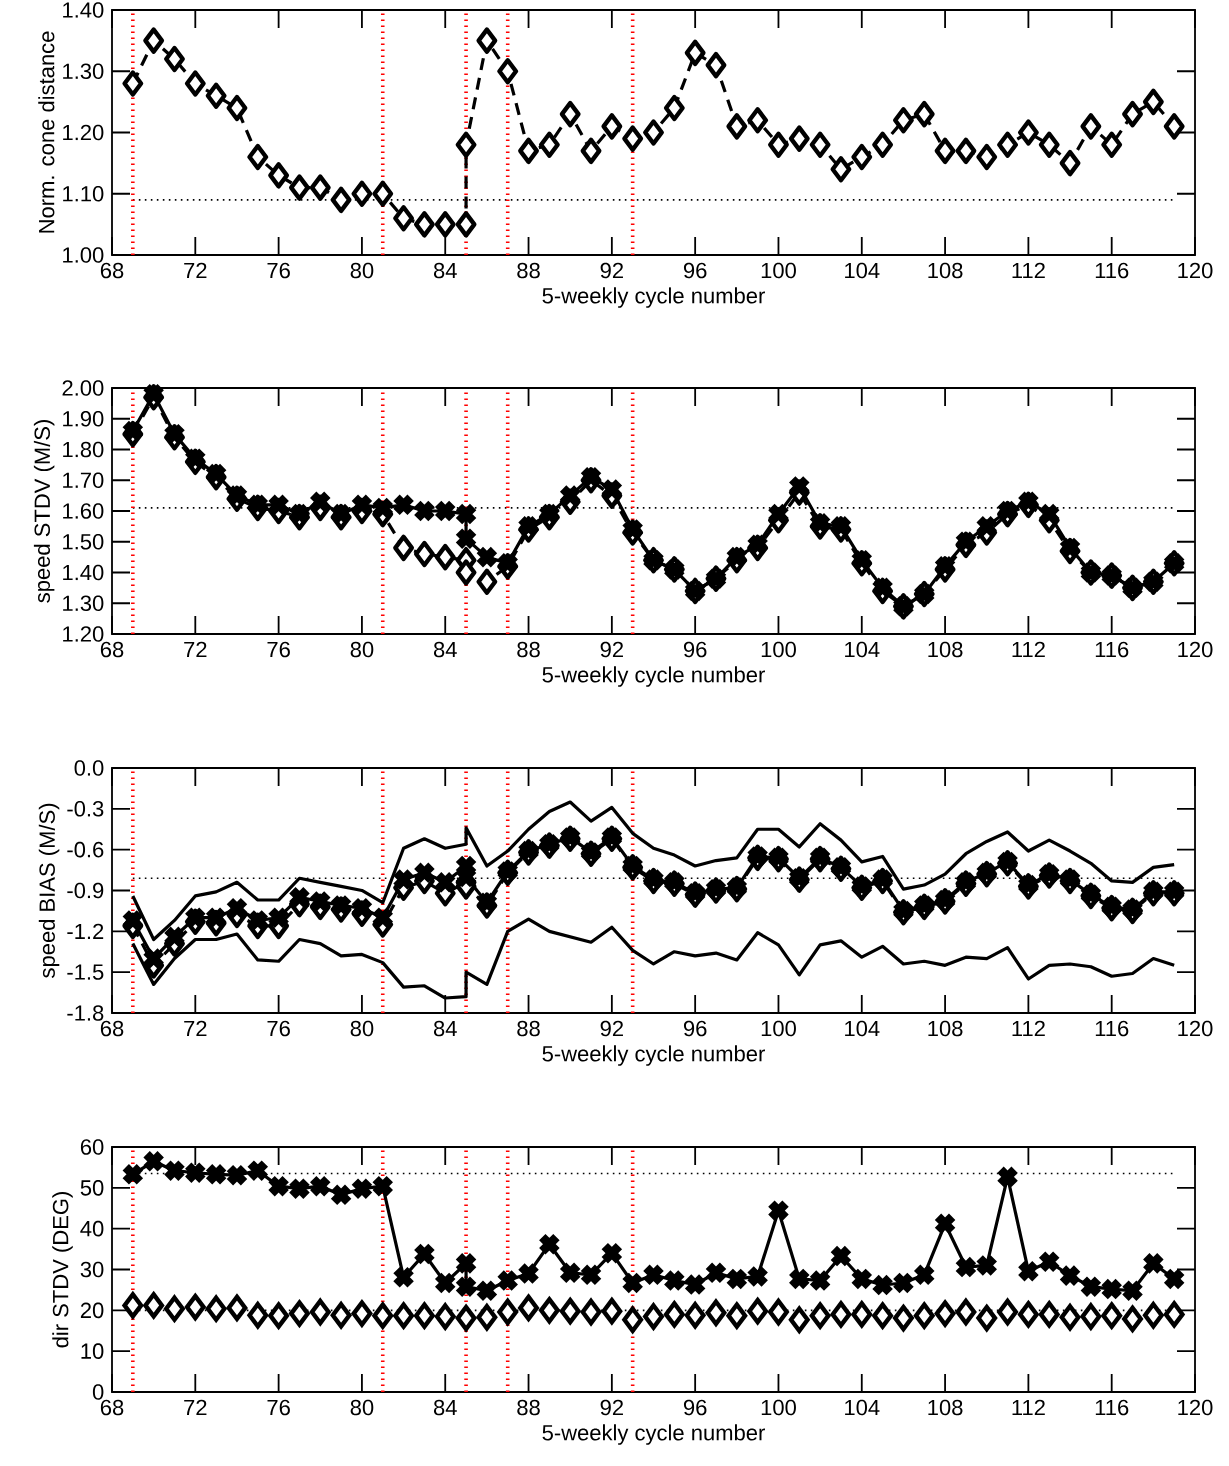 This screenshot has height=1466, width=1229. Describe the element at coordinates (85, 931) in the screenshot. I see `y-tick-label: -1.2` at that location.